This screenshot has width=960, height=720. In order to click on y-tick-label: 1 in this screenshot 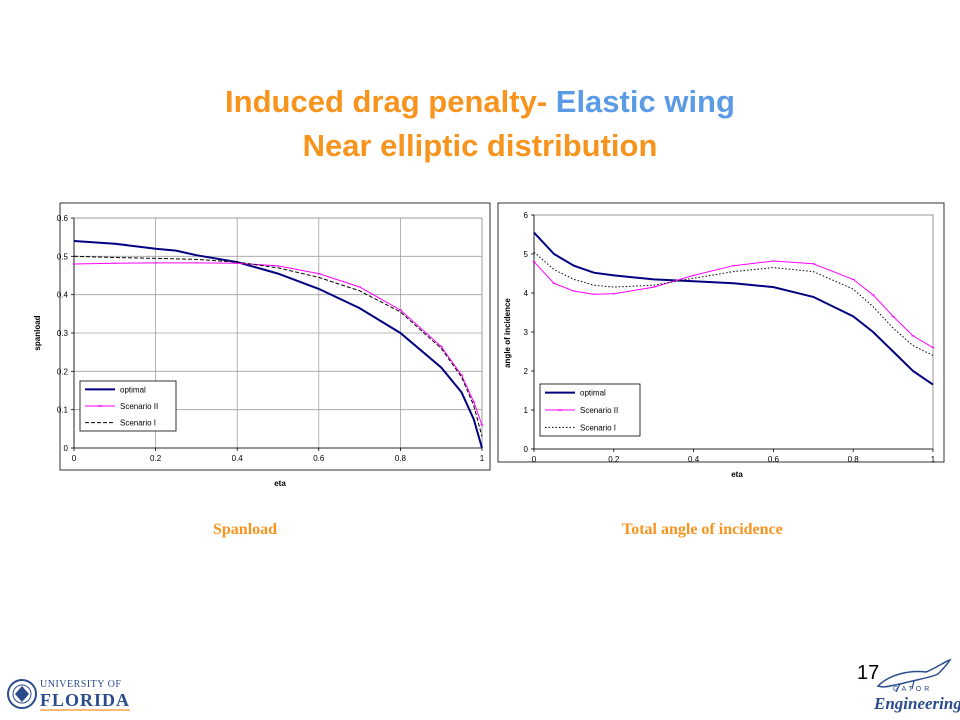, I will do `click(526, 410)`.